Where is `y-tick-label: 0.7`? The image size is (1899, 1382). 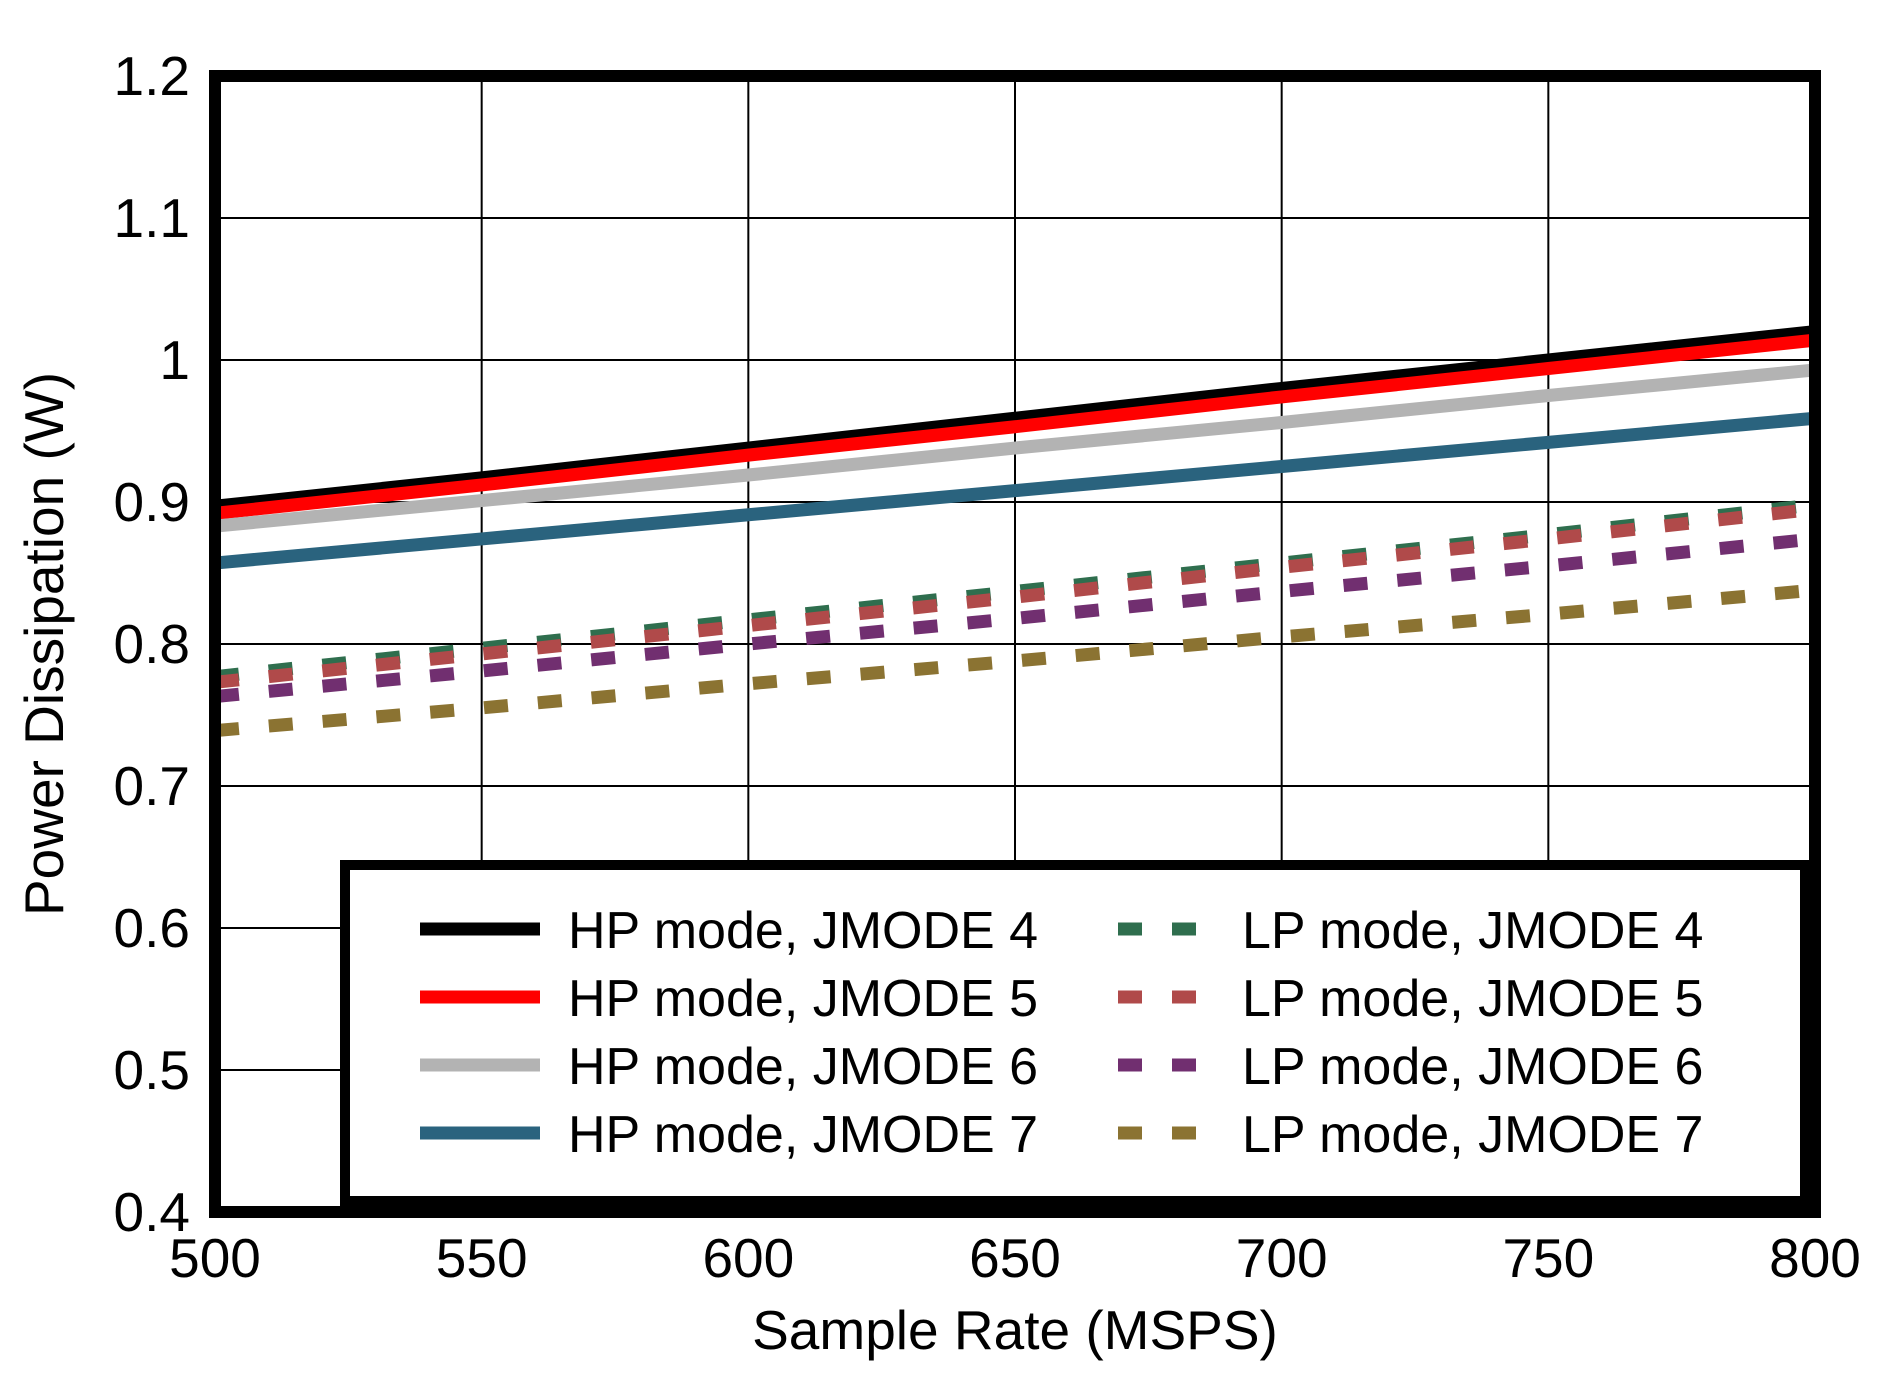
y-tick-label: 0.7 is located at coordinates (151, 786).